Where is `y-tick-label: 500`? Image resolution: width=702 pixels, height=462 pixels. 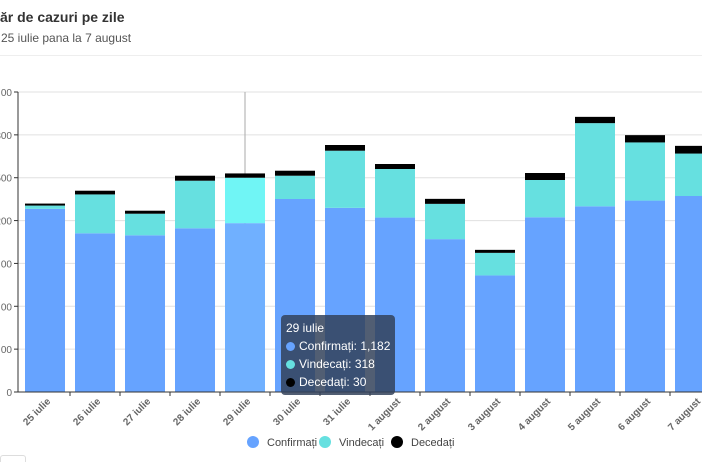
y-tick-label: 500 is located at coordinates (6, 179).